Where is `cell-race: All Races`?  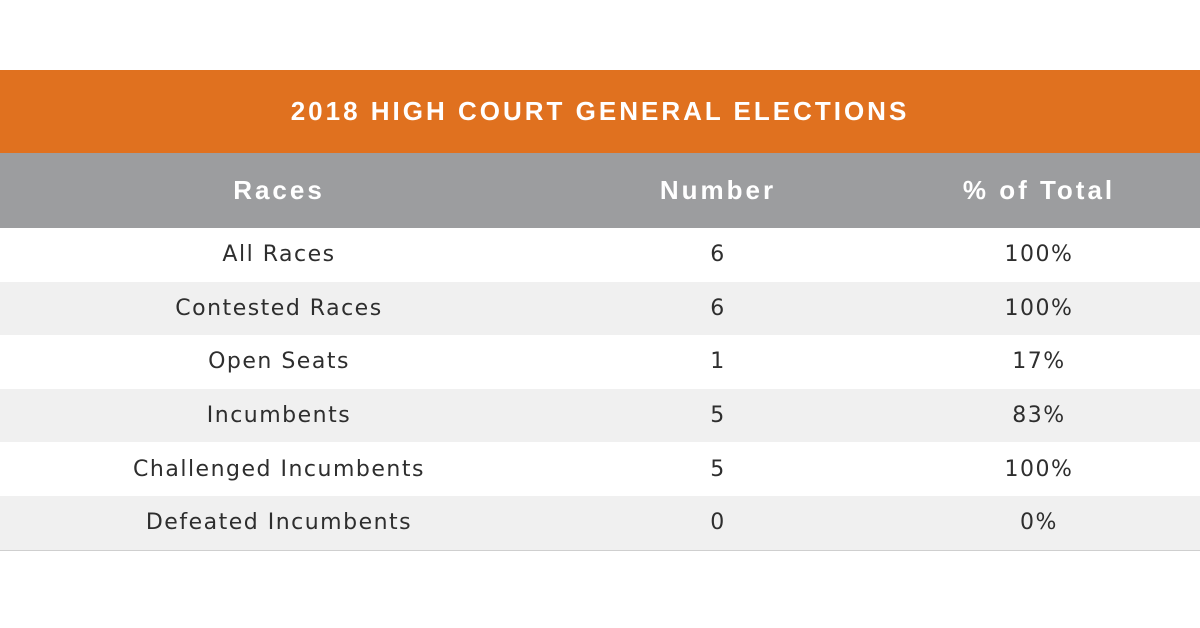 cell-race: All Races is located at coordinates (279, 255).